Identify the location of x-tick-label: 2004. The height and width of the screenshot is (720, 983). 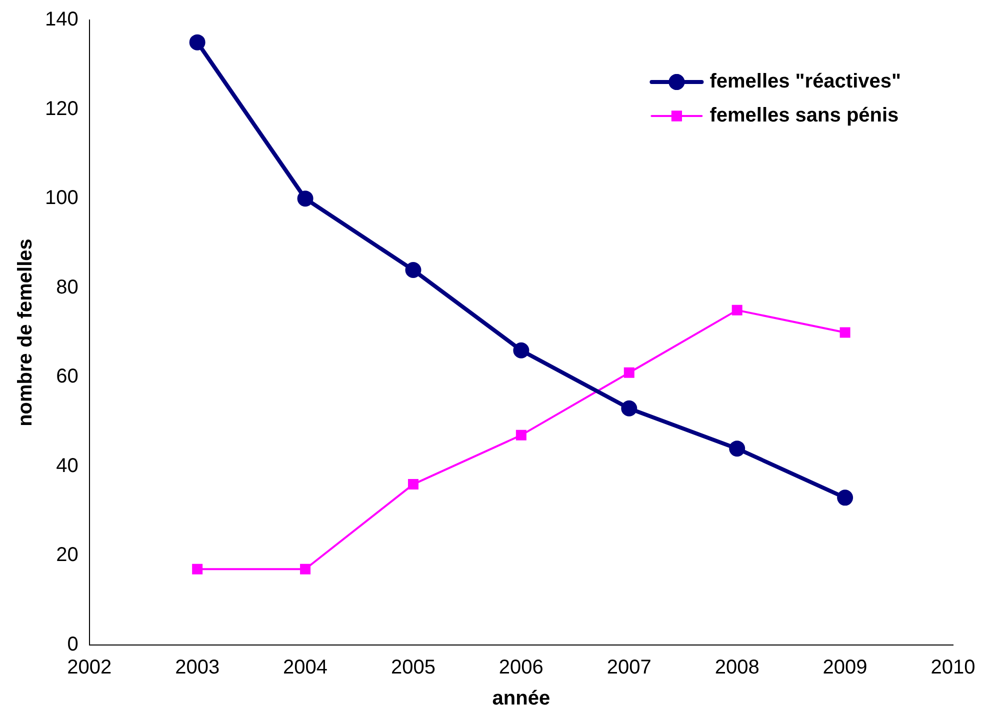
(305, 667).